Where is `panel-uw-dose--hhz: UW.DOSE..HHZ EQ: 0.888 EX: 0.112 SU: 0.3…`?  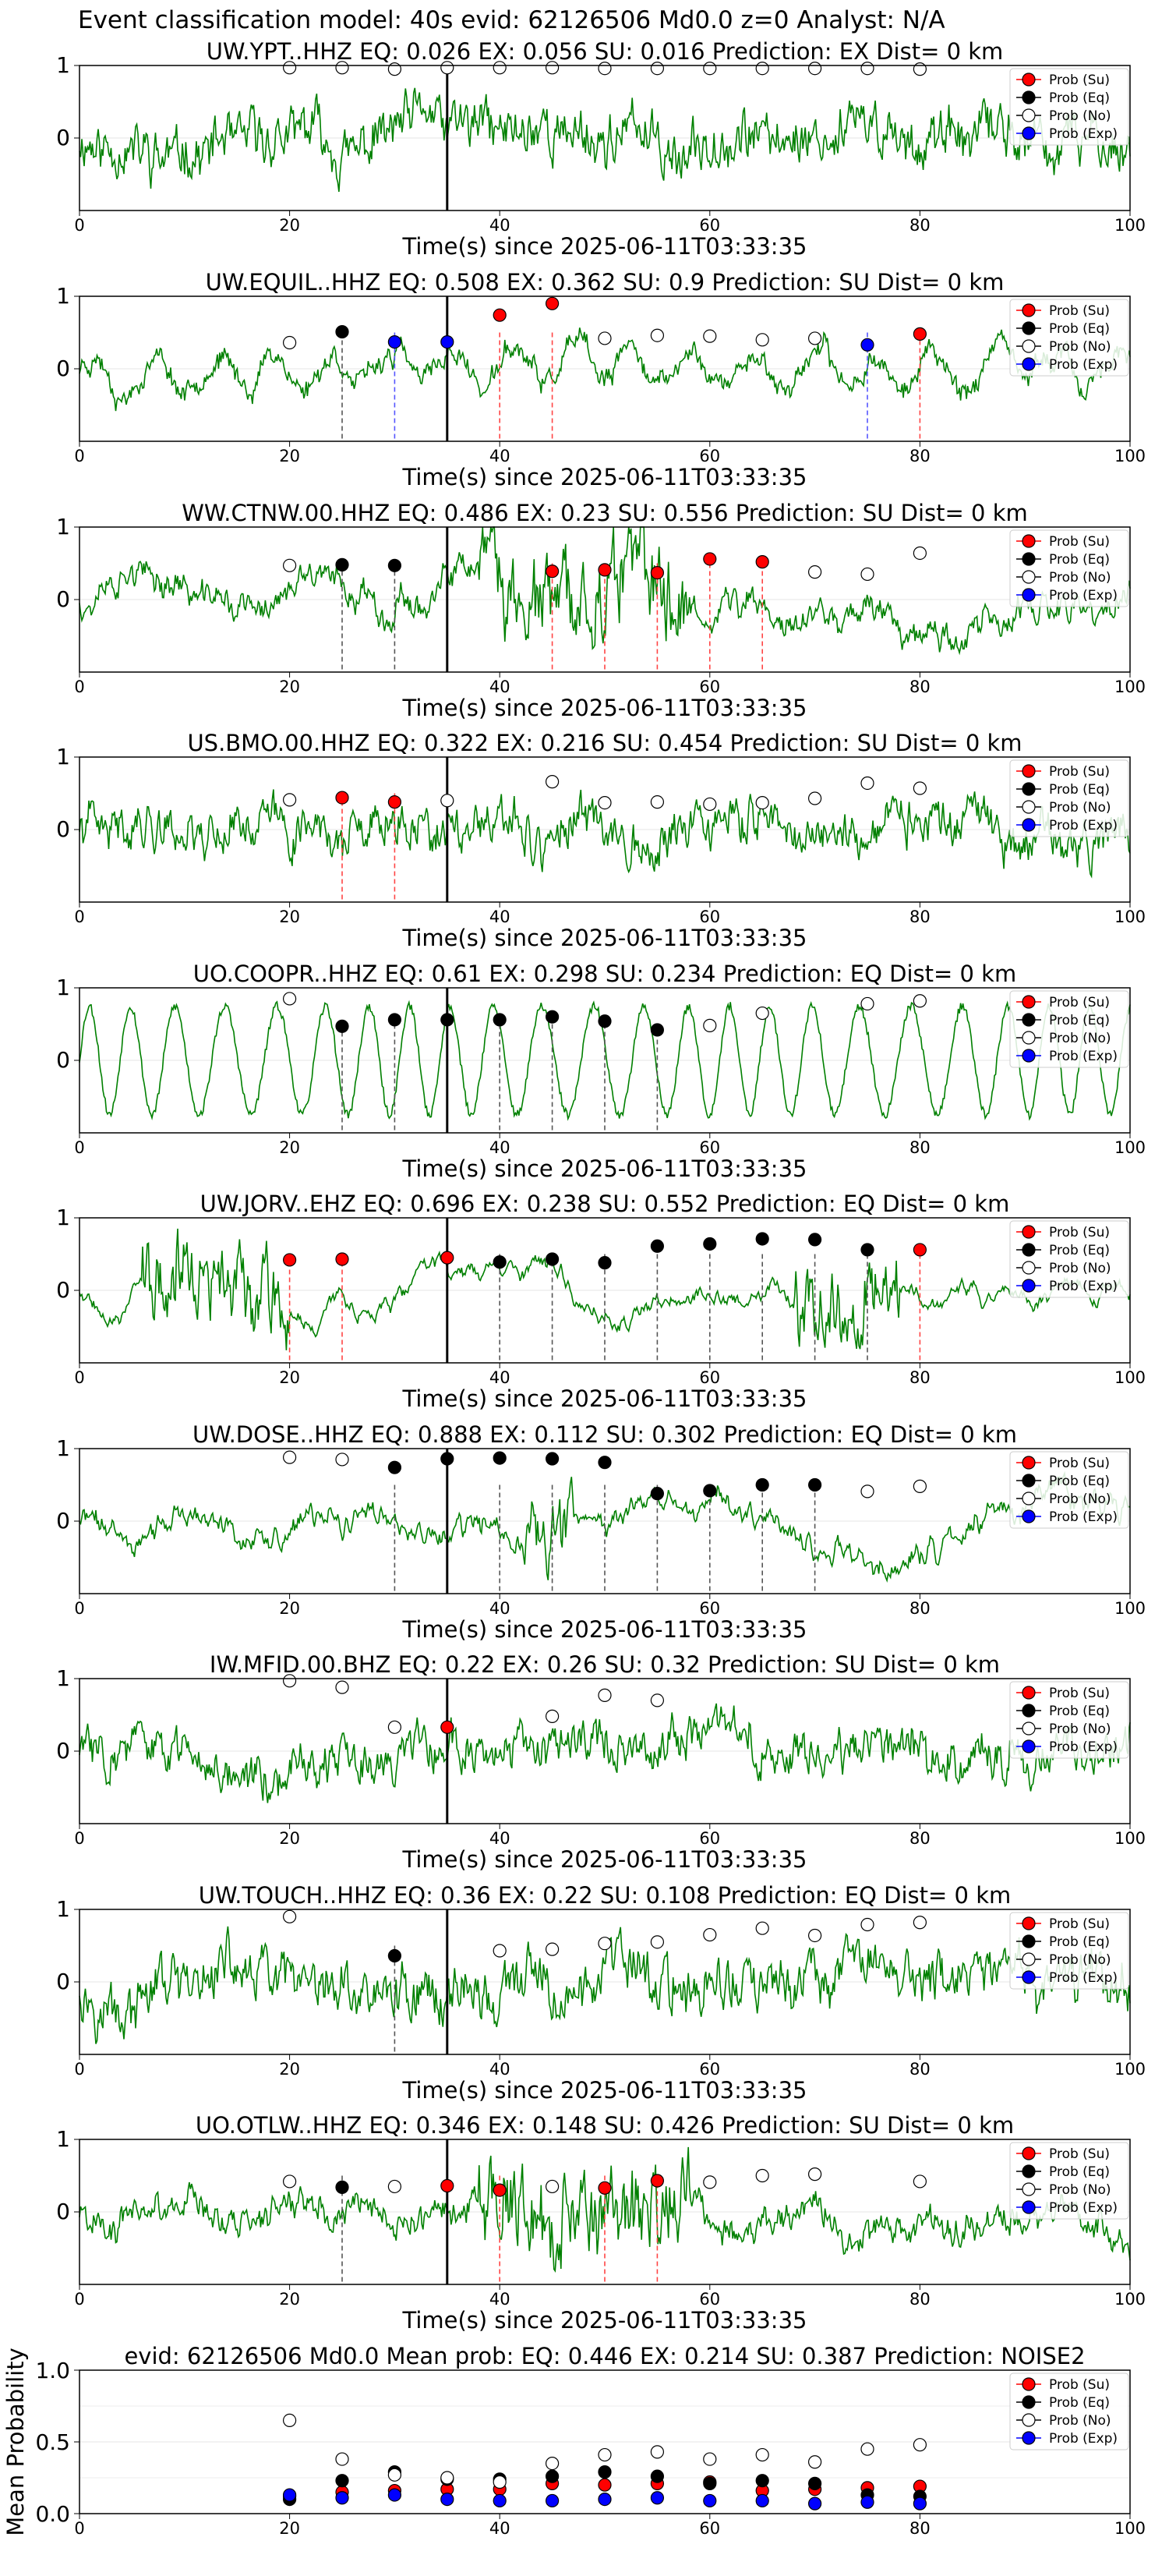 panel-uw-dose--hhz: UW.DOSE..HHZ EQ: 0.888 EX: 0.112 SU: 0.3… is located at coordinates (601, 1532).